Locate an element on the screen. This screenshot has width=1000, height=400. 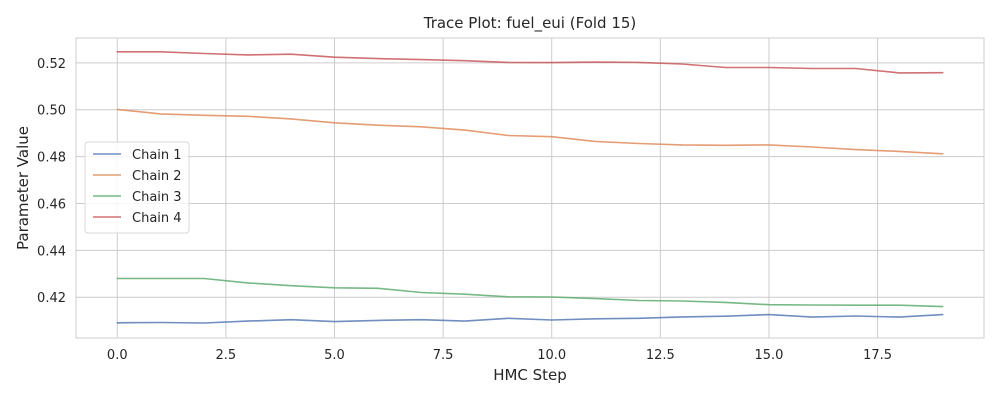
legend-box is located at coordinates (137, 187).